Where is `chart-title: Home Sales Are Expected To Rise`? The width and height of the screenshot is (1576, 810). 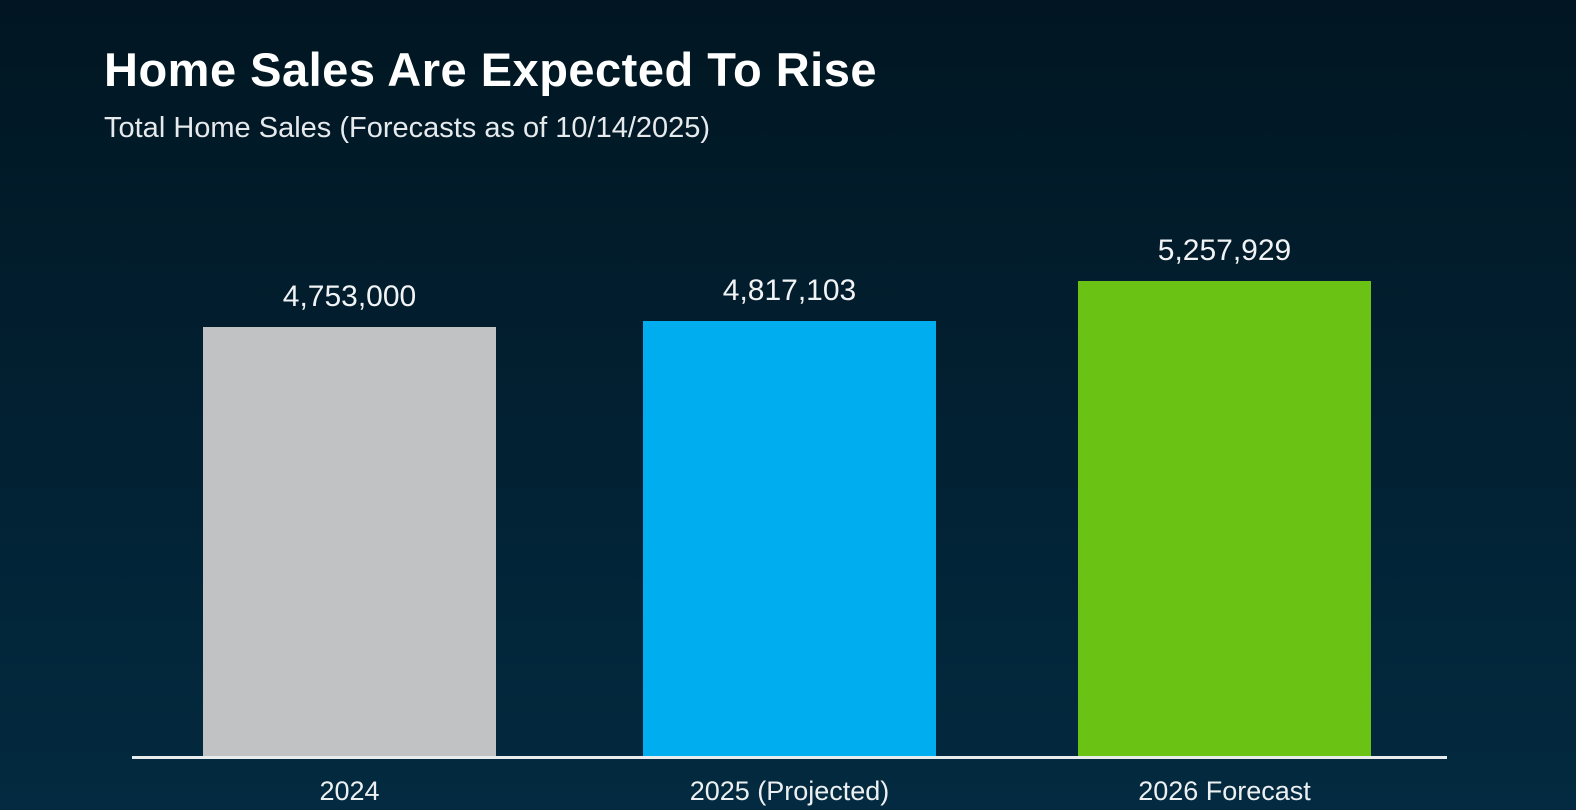
chart-title: Home Sales Are Expected To Rise is located at coordinates (491, 69).